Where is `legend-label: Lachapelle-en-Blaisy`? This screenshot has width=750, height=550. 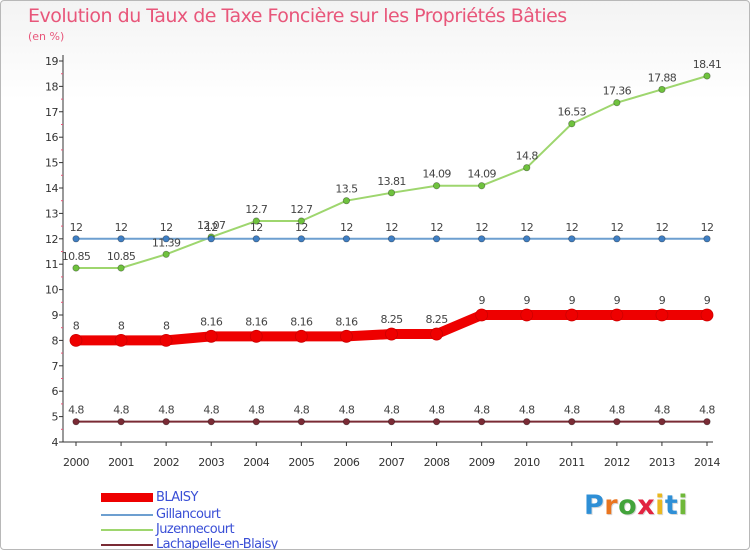 legend-label: Lachapelle-en-Blaisy is located at coordinates (217, 543).